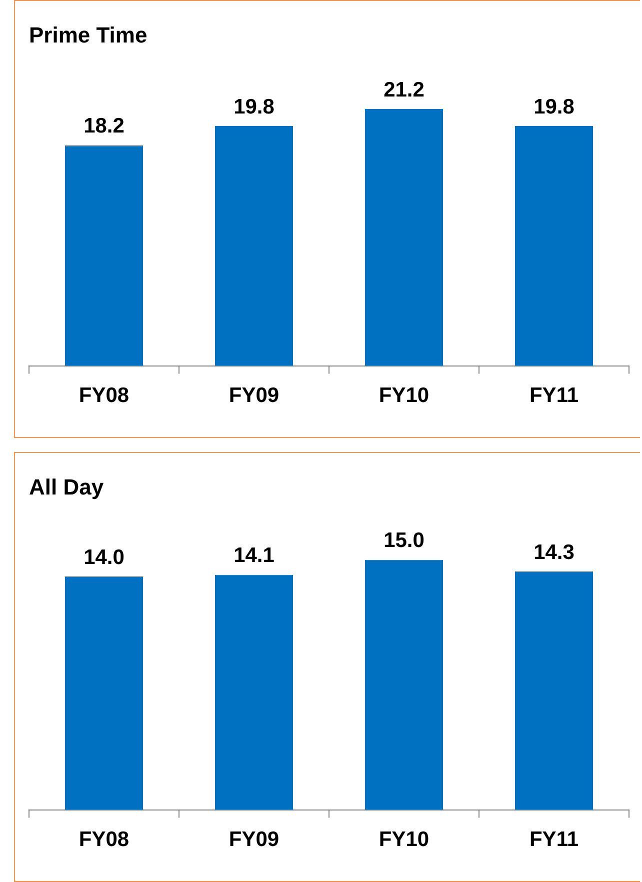 Image resolution: width=642 pixels, height=882 pixels. Describe the element at coordinates (254, 556) in the screenshot. I see `data-label: 14.1` at that location.